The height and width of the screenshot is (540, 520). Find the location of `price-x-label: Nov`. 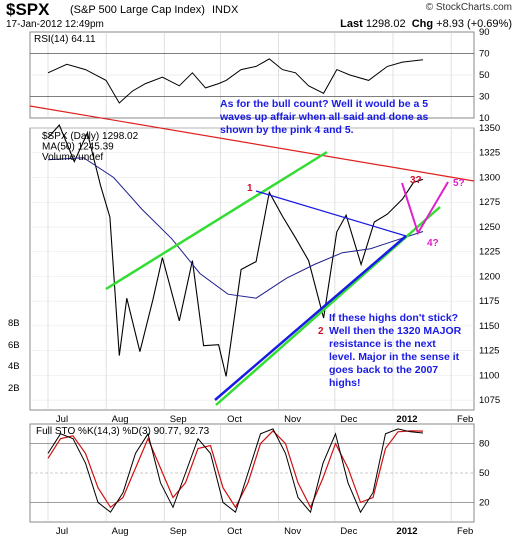

price-x-label: Nov is located at coordinates (292, 419).